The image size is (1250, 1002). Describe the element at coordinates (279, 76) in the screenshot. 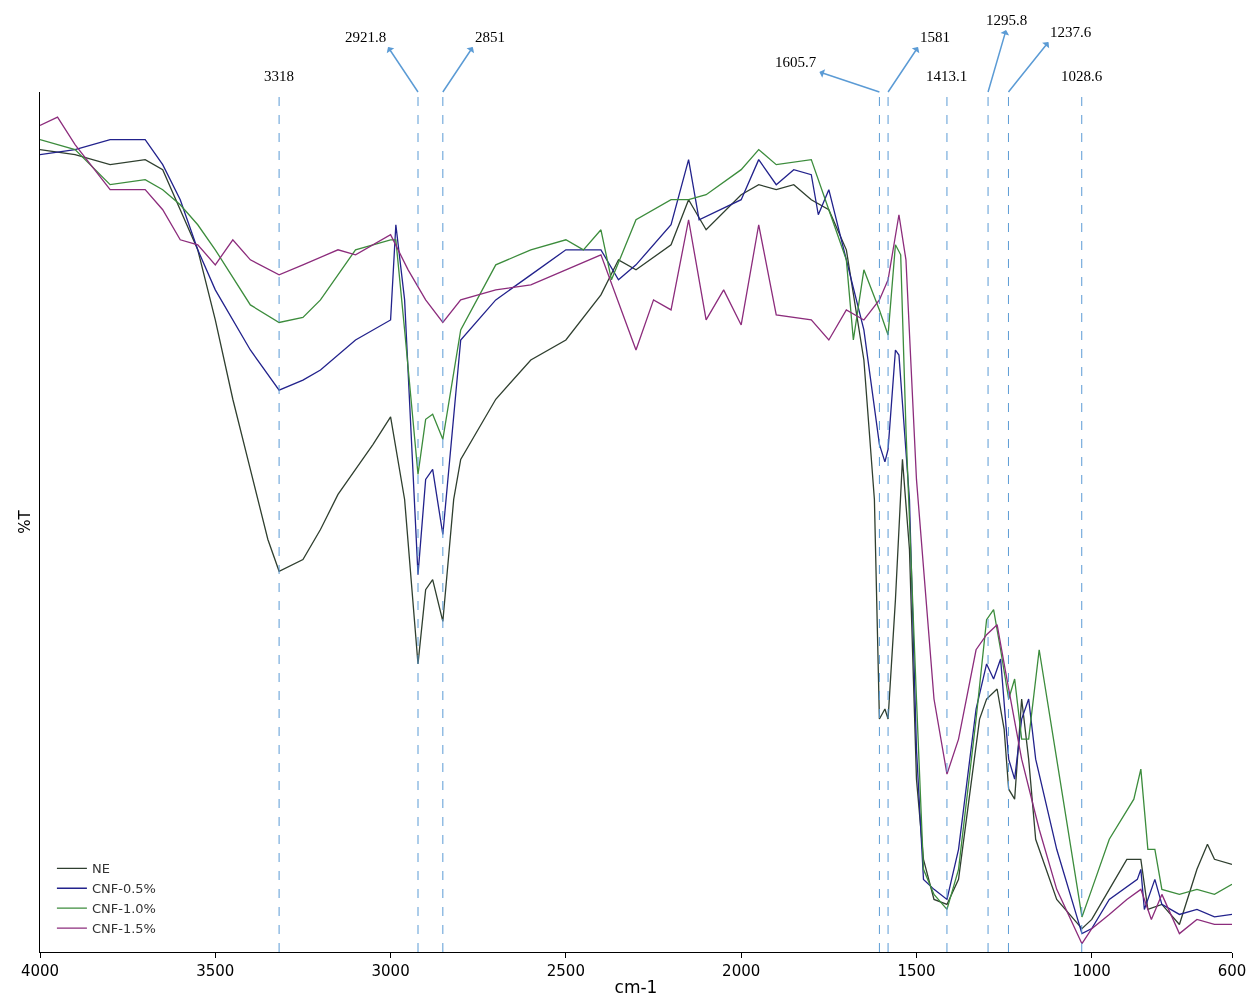

I see `ref-line-label: 3318` at that location.